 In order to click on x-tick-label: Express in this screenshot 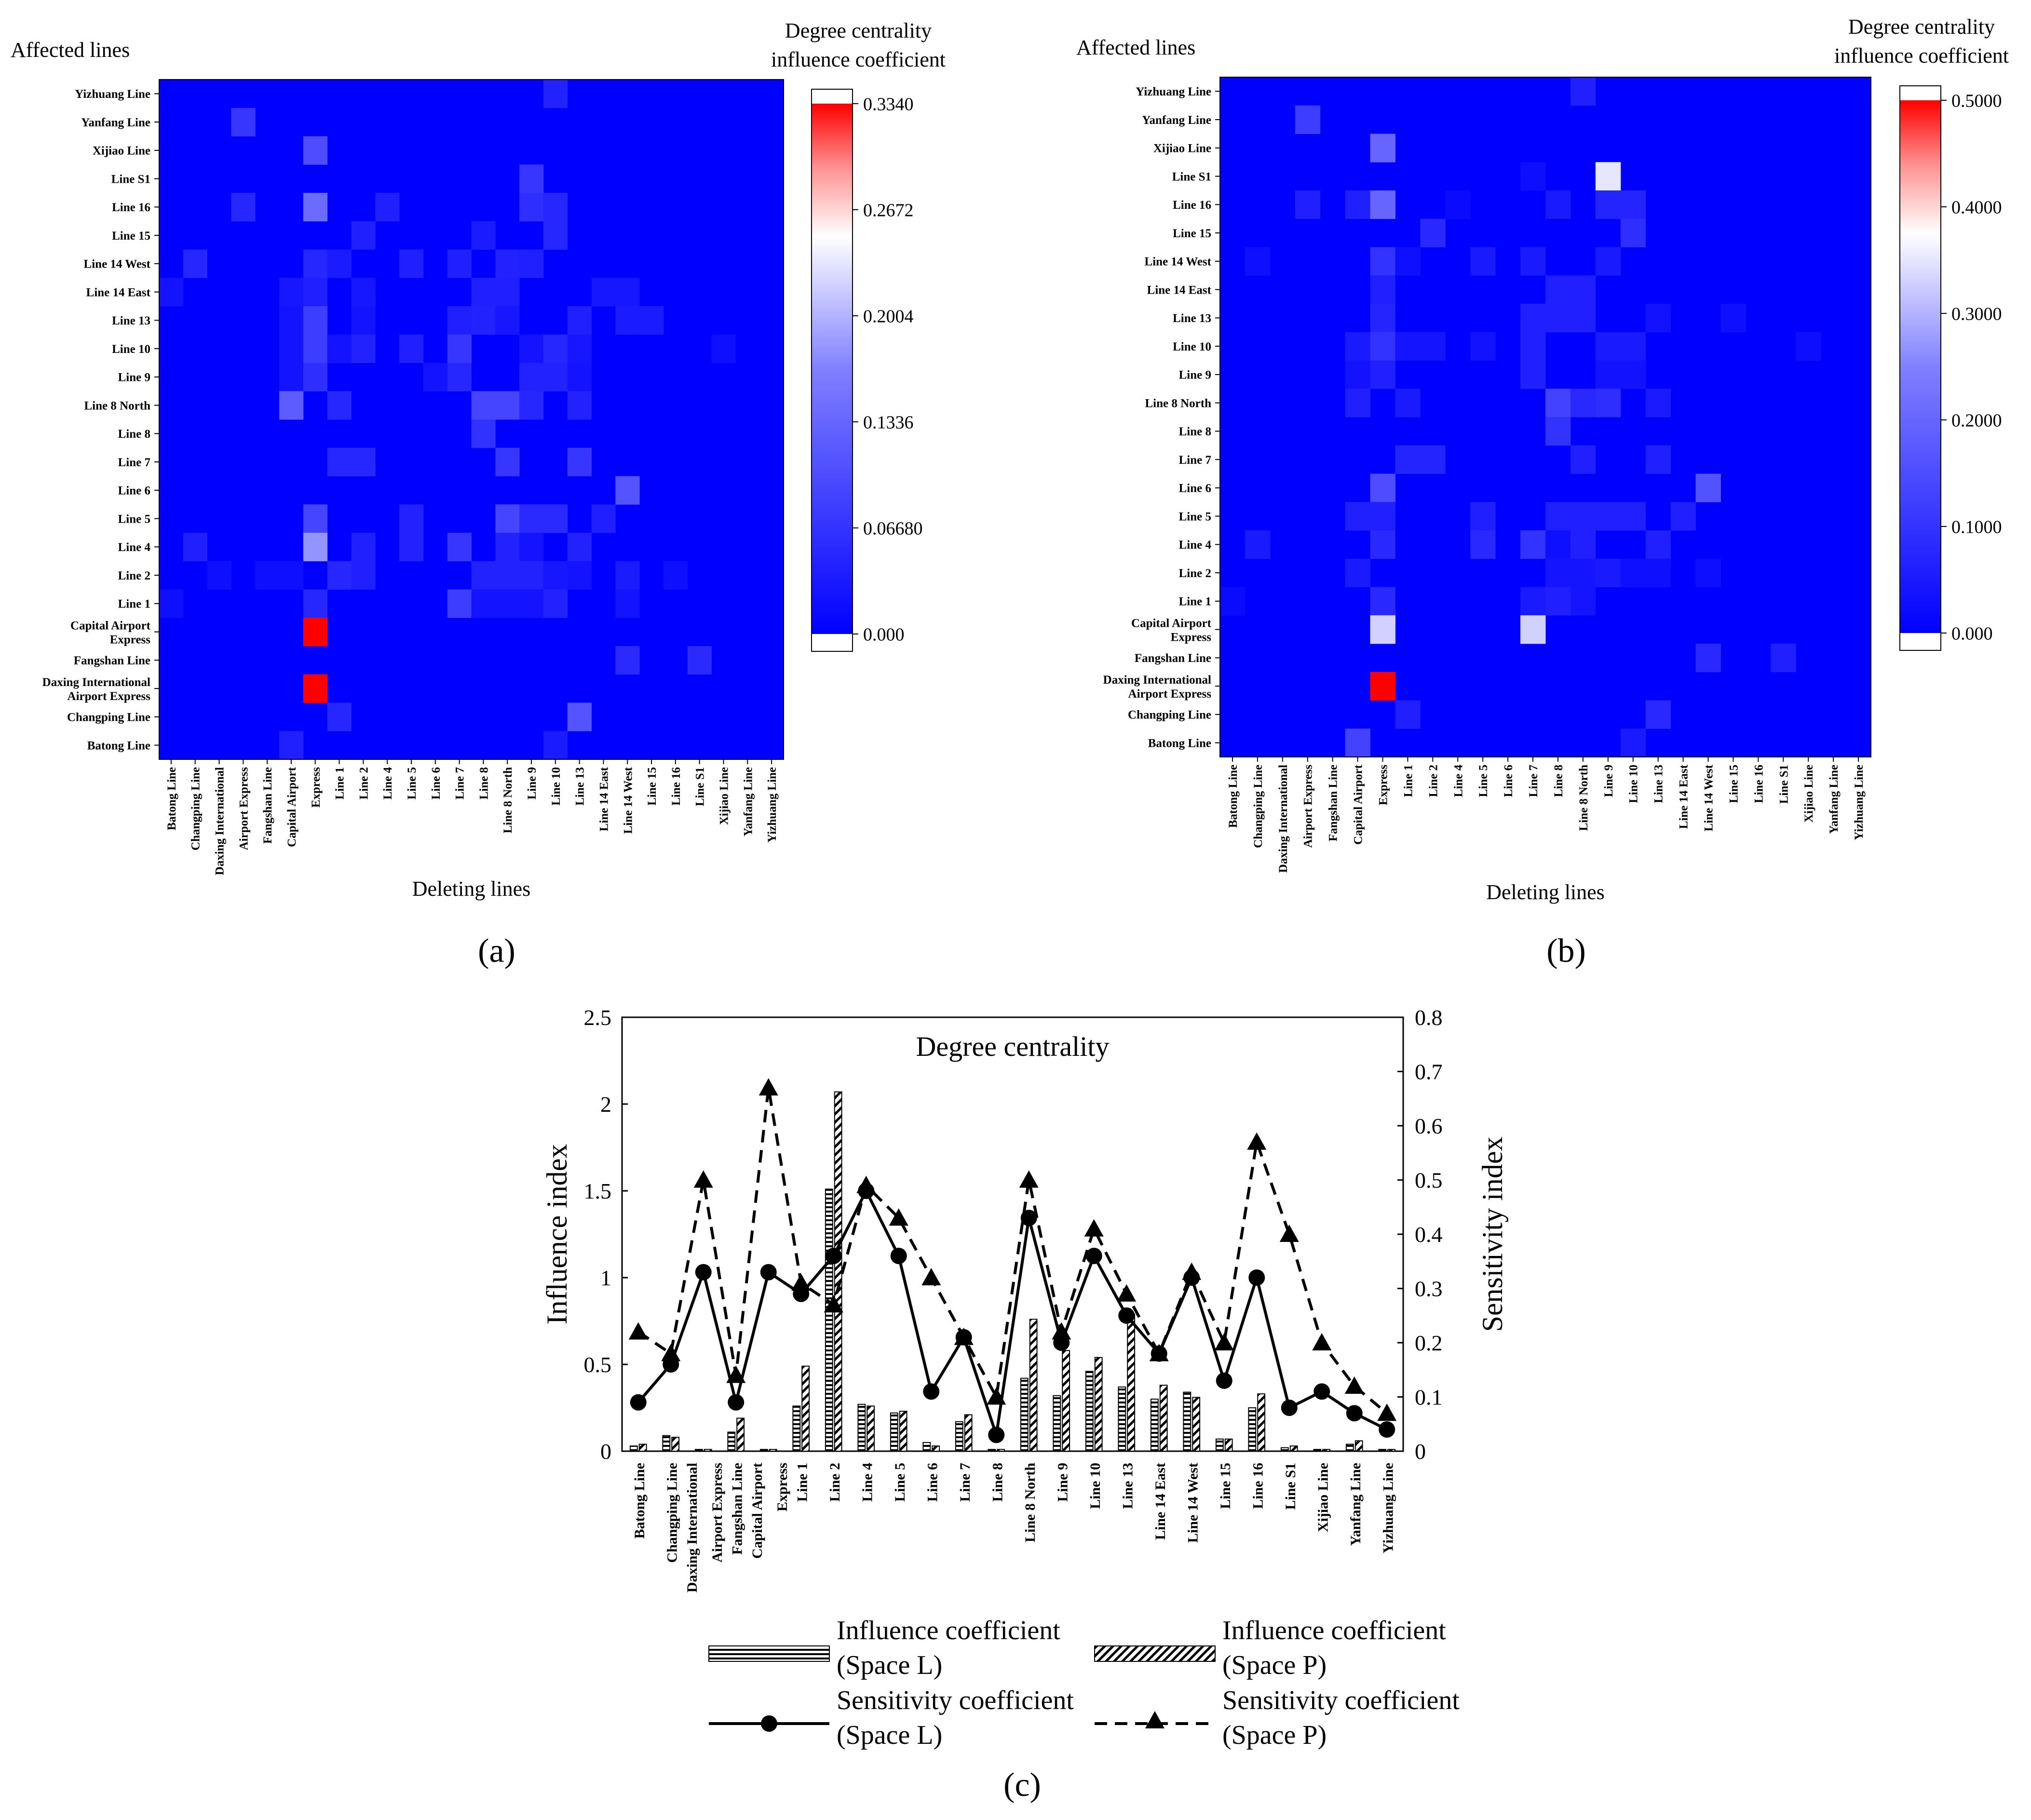, I will do `click(316, 787)`.